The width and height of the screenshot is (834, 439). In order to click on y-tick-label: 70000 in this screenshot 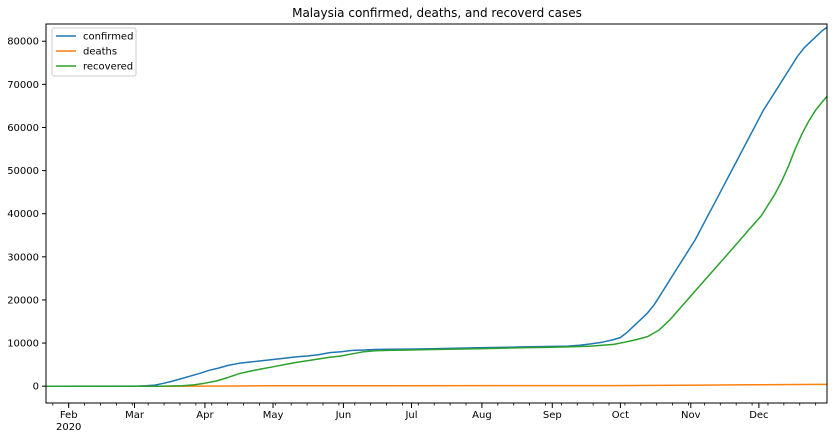, I will do `click(23, 85)`.